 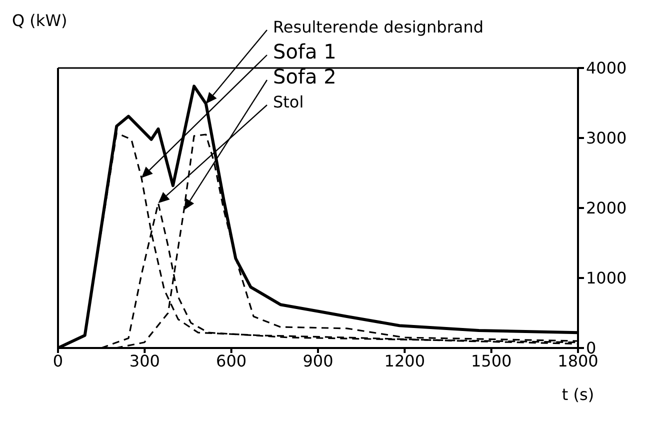 What do you see at coordinates (378, 26) in the screenshot?
I see `text: Resulterende designbrand` at bounding box center [378, 26].